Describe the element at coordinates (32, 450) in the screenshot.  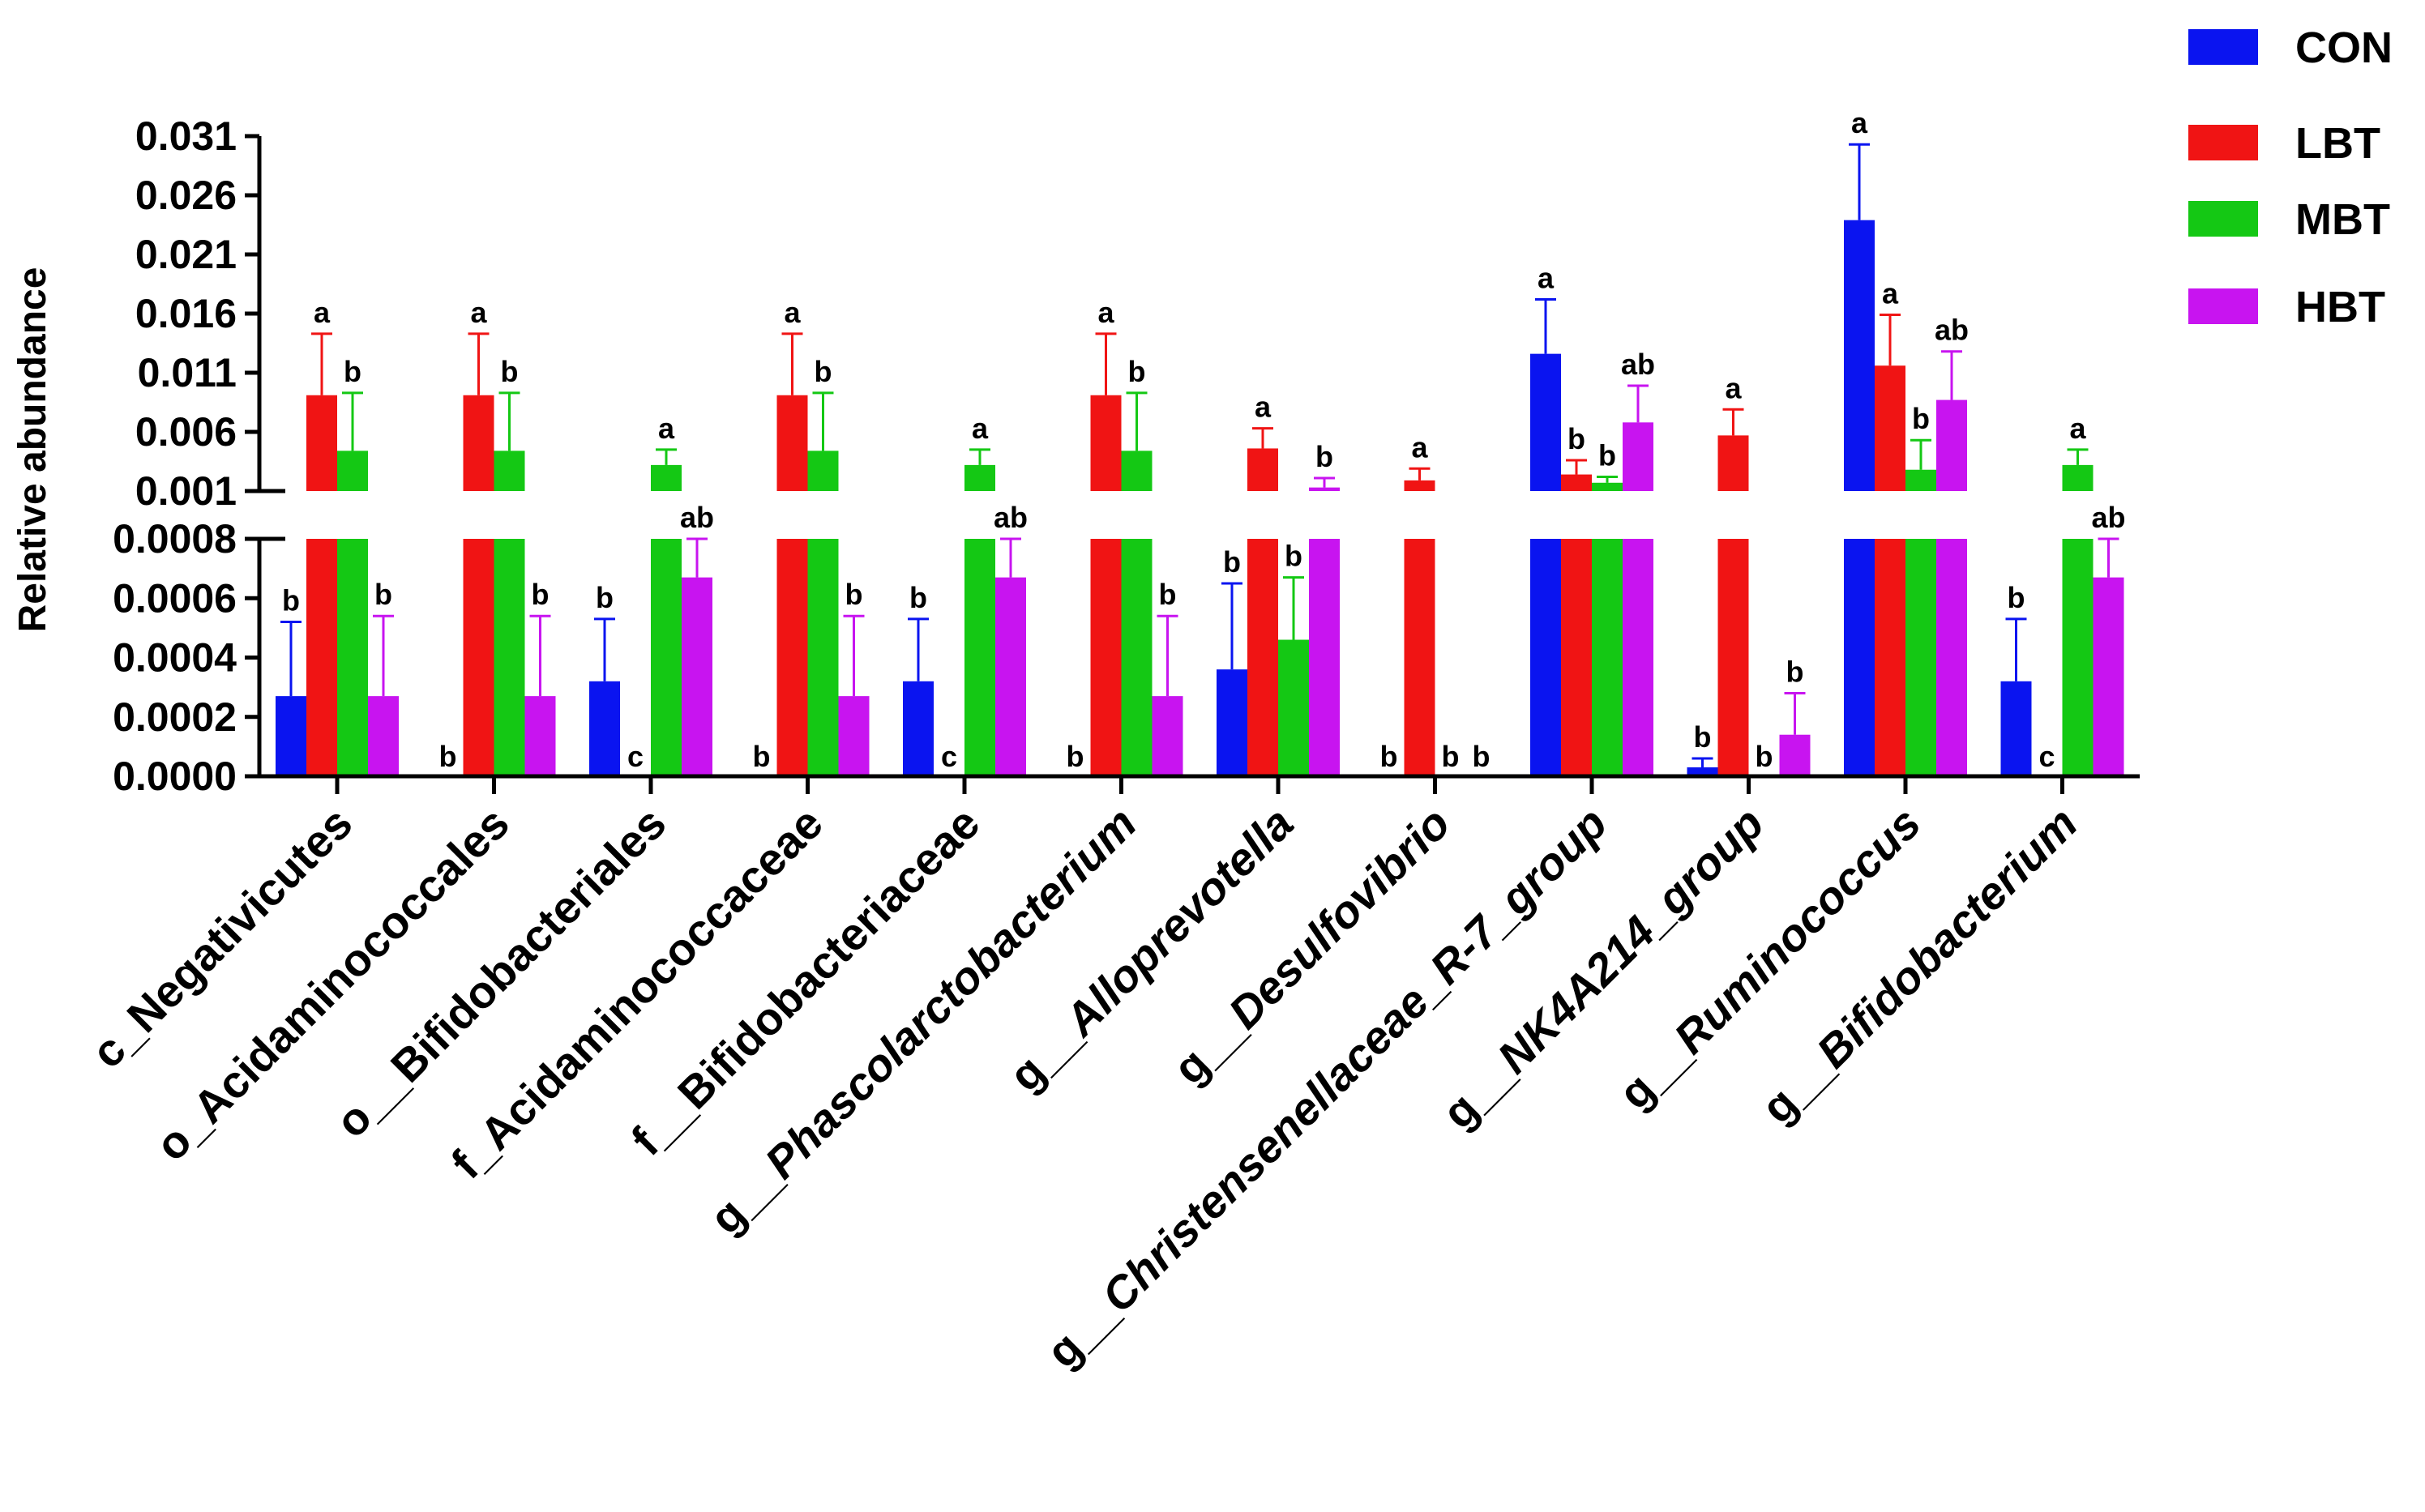
I see `y-axis-title: Relative abundance` at that location.